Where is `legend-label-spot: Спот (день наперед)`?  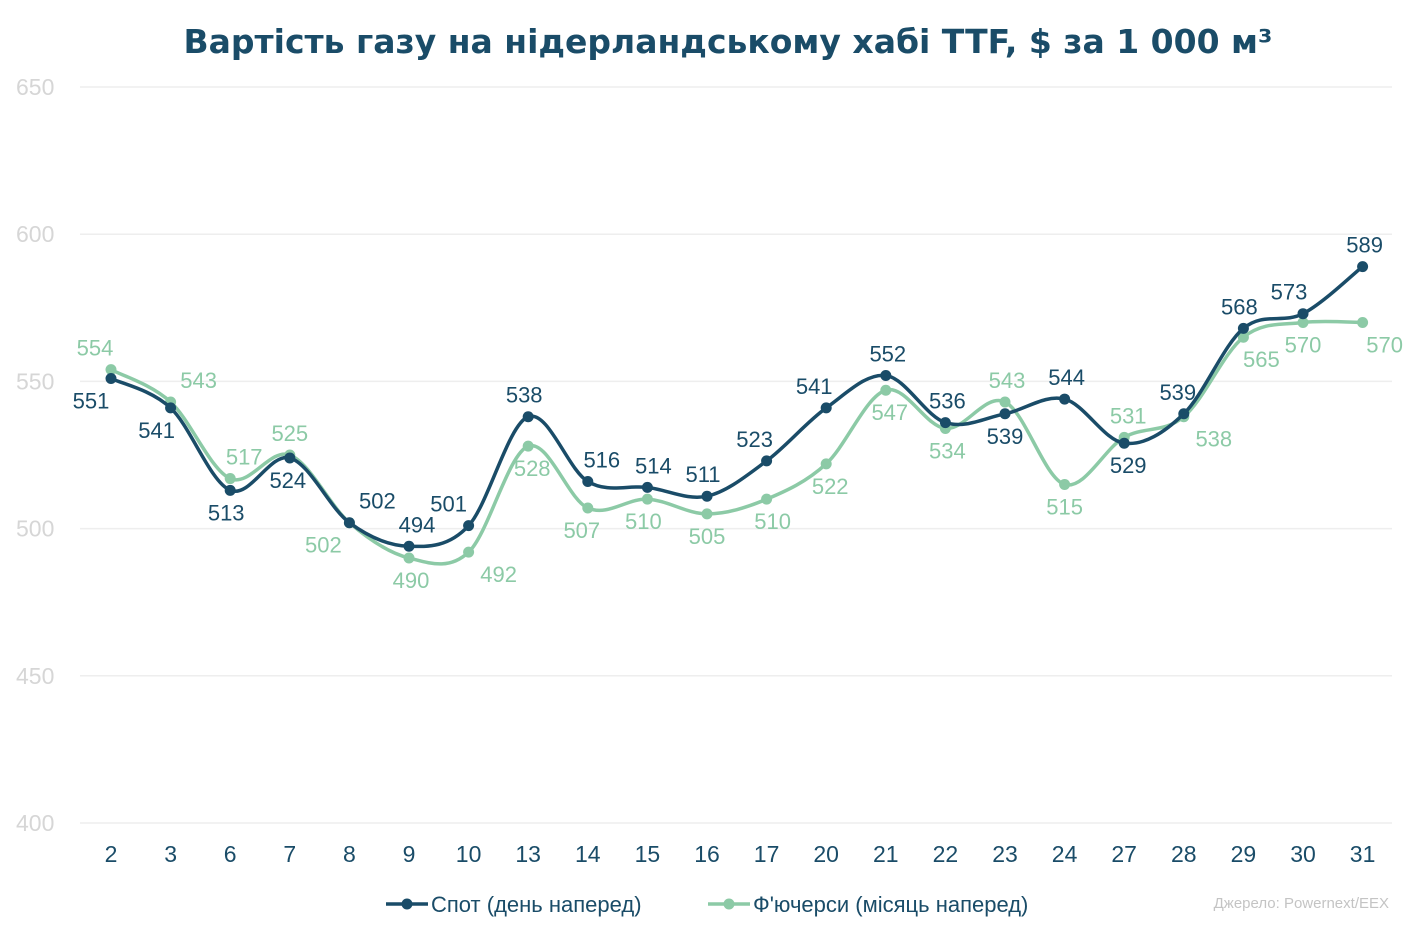
legend-label-spot: Спот (день наперед) is located at coordinates (536, 904).